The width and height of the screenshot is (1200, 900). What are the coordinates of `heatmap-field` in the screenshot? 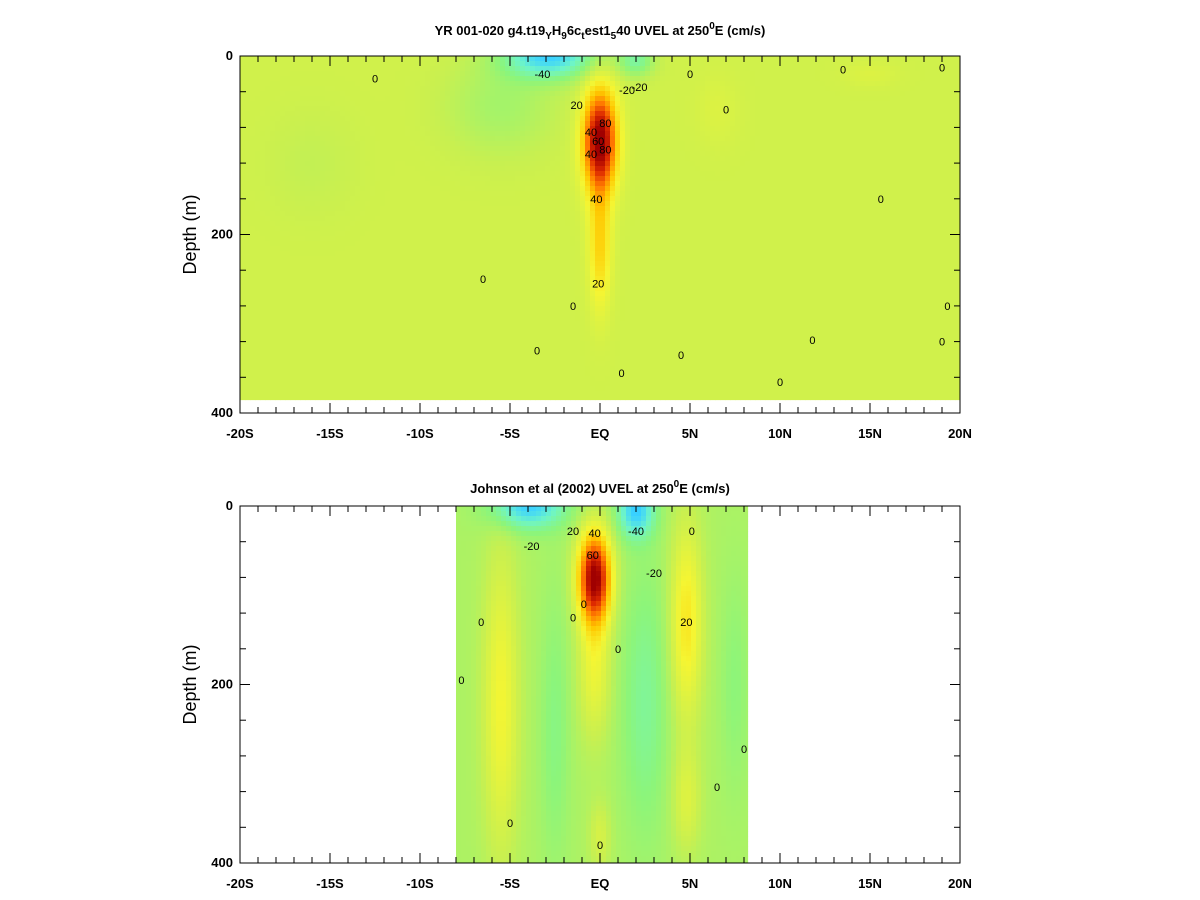 It's located at (602, 685).